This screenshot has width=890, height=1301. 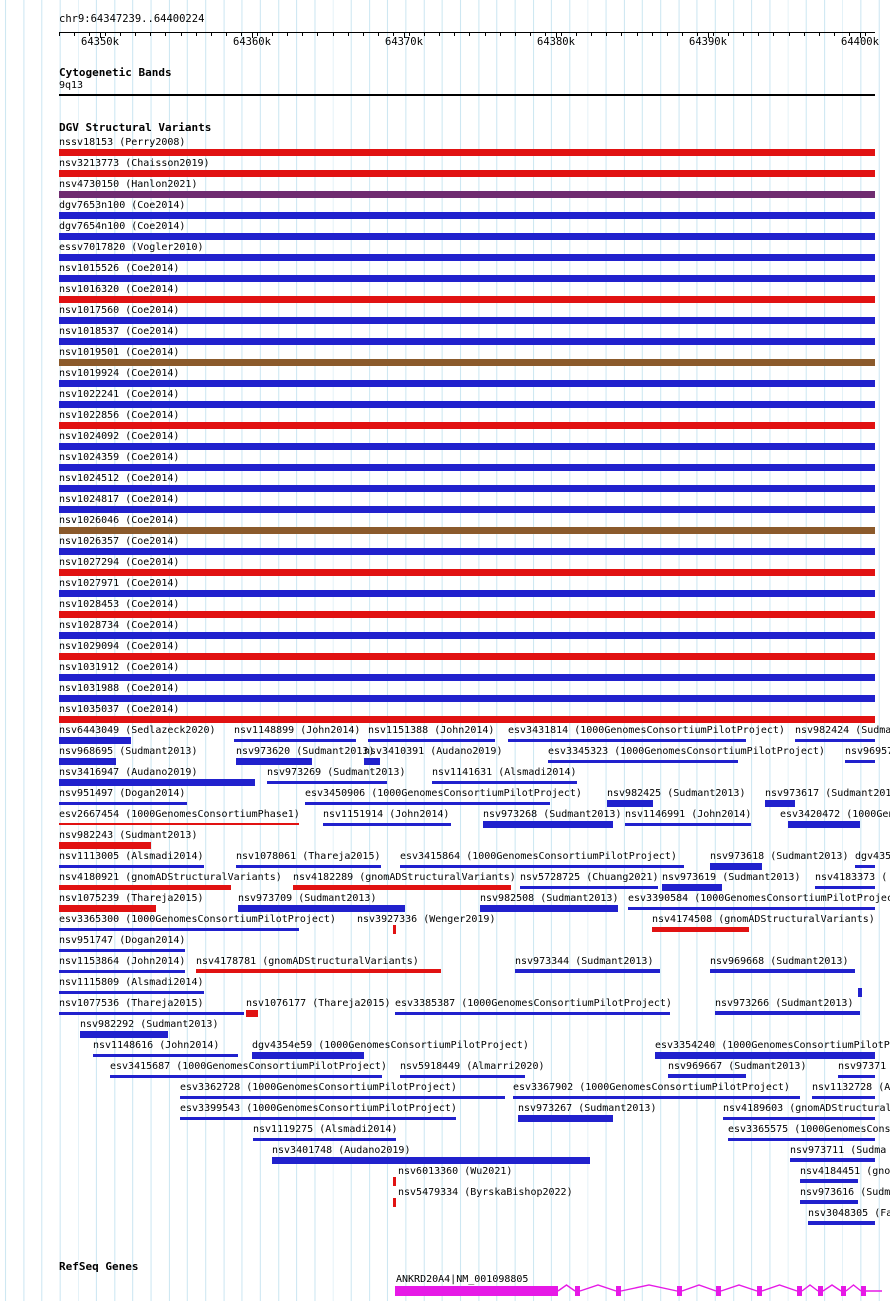 I want to click on variant-label: nsv951747 (Dogan2014), so click(x=122, y=940).